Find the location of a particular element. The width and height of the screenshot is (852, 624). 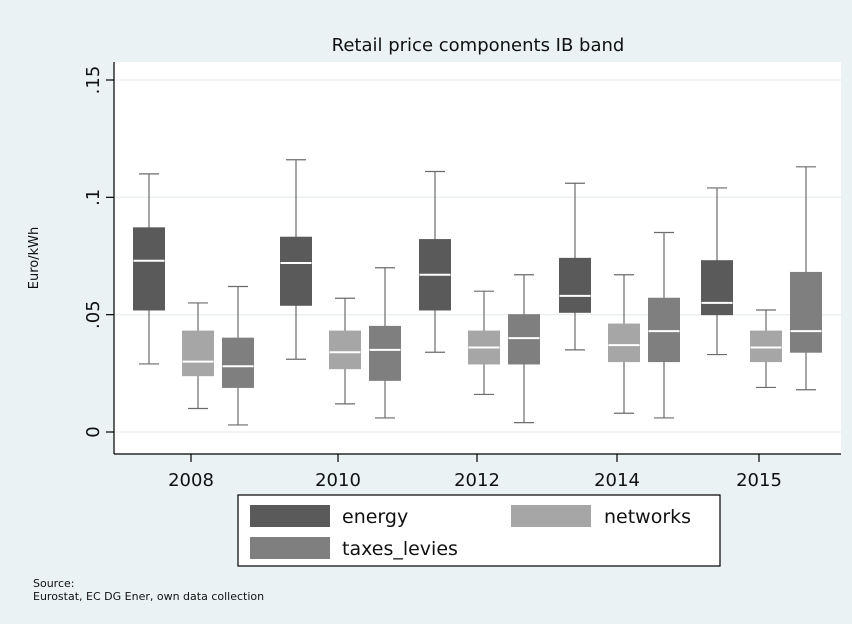

box-energy-2008 is located at coordinates (149, 269).